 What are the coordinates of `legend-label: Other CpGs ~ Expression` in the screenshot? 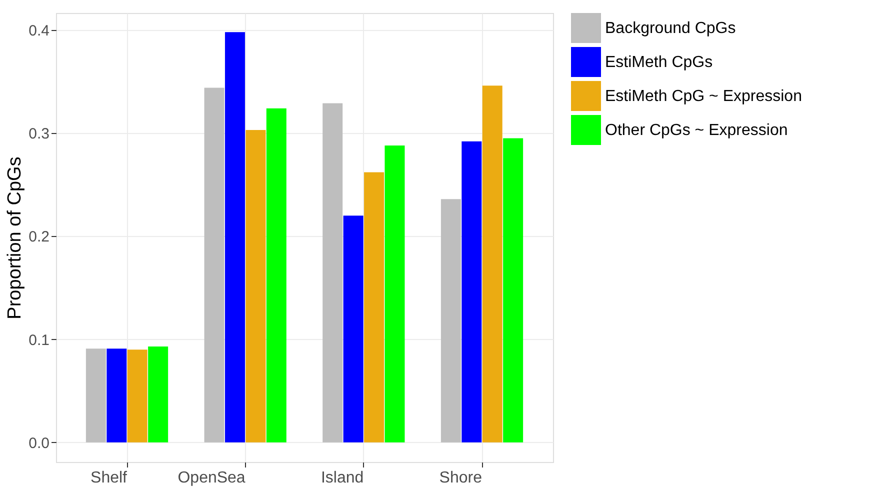 It's located at (696, 130).